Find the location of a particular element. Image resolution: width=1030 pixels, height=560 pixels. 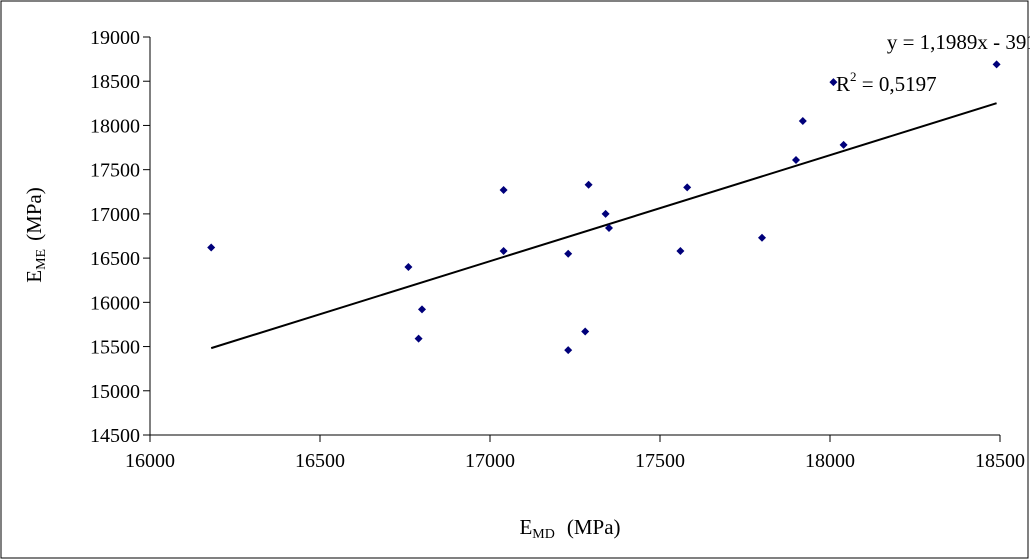

trendline-equation: y = 1,1989x - 3916,1 is located at coordinates (958, 42).